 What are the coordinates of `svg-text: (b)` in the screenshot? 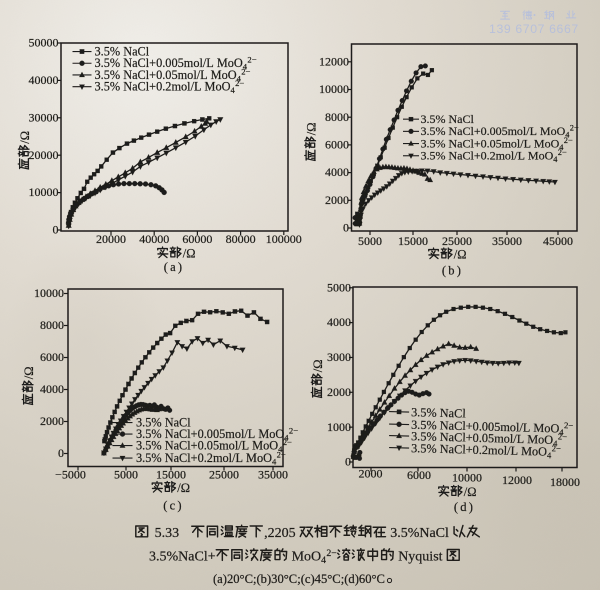 It's located at (452, 271).